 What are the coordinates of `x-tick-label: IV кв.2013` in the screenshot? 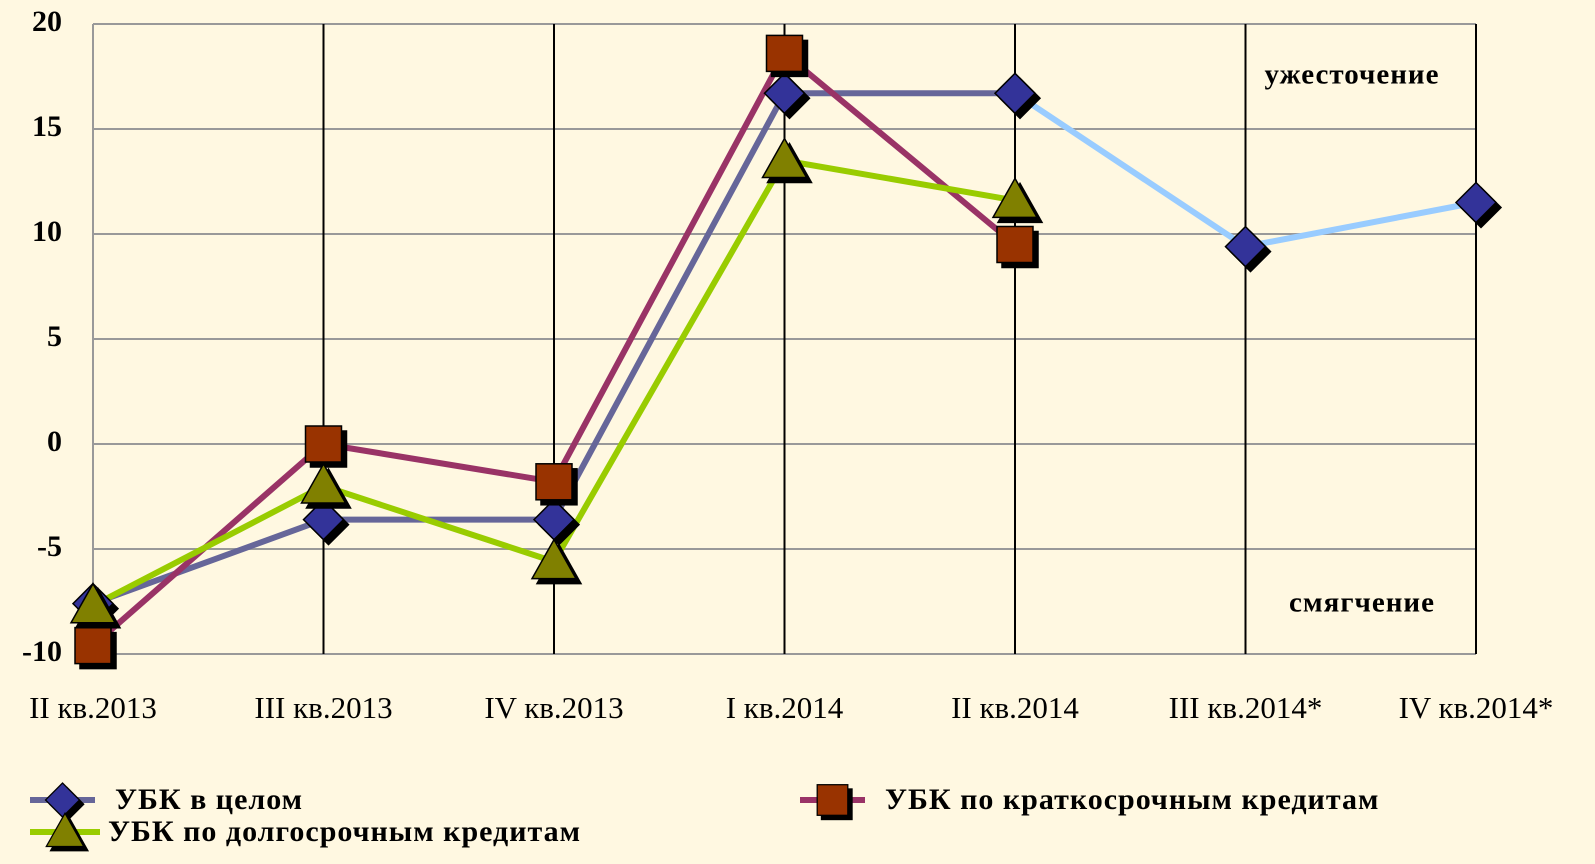 It's located at (553, 707).